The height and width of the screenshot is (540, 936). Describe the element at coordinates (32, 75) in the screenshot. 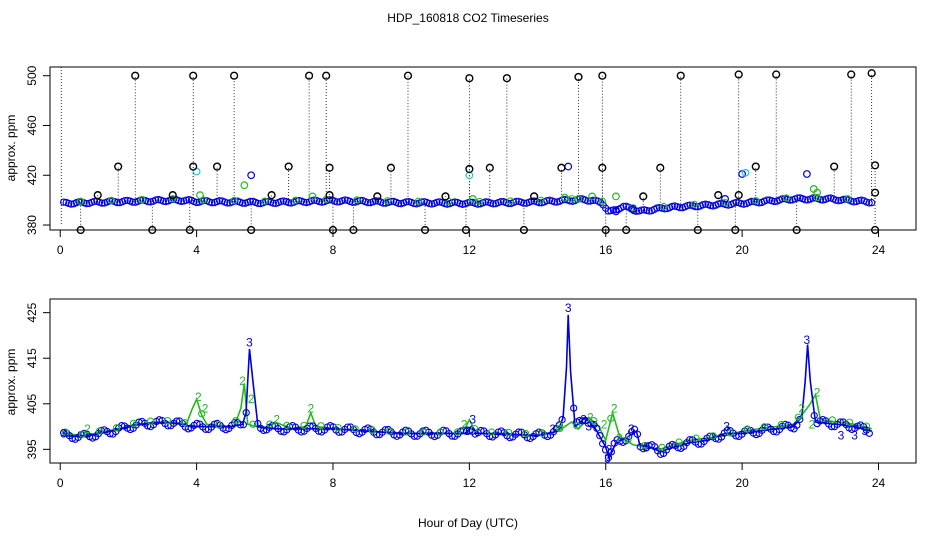

I see `top-y-tick-label: 500` at that location.